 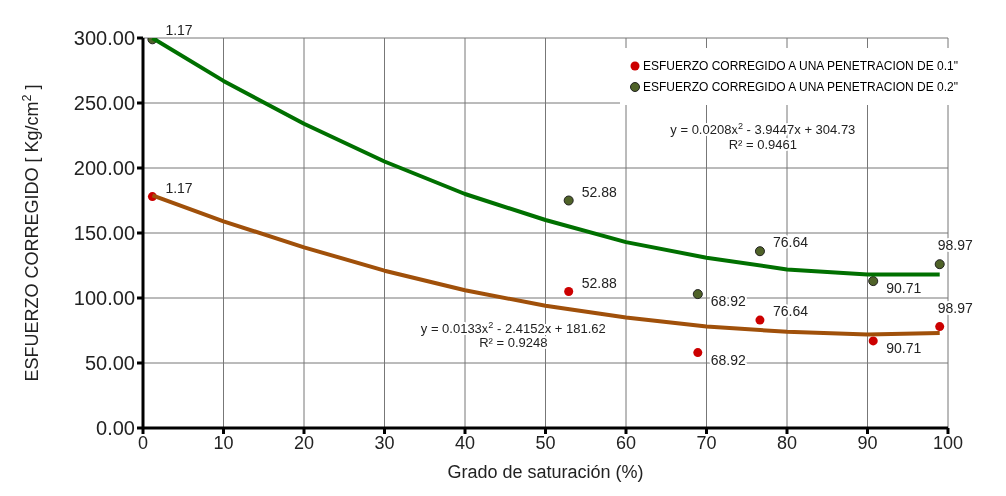 What do you see at coordinates (384, 442) in the screenshot?
I see `x-tick-label: 30` at bounding box center [384, 442].